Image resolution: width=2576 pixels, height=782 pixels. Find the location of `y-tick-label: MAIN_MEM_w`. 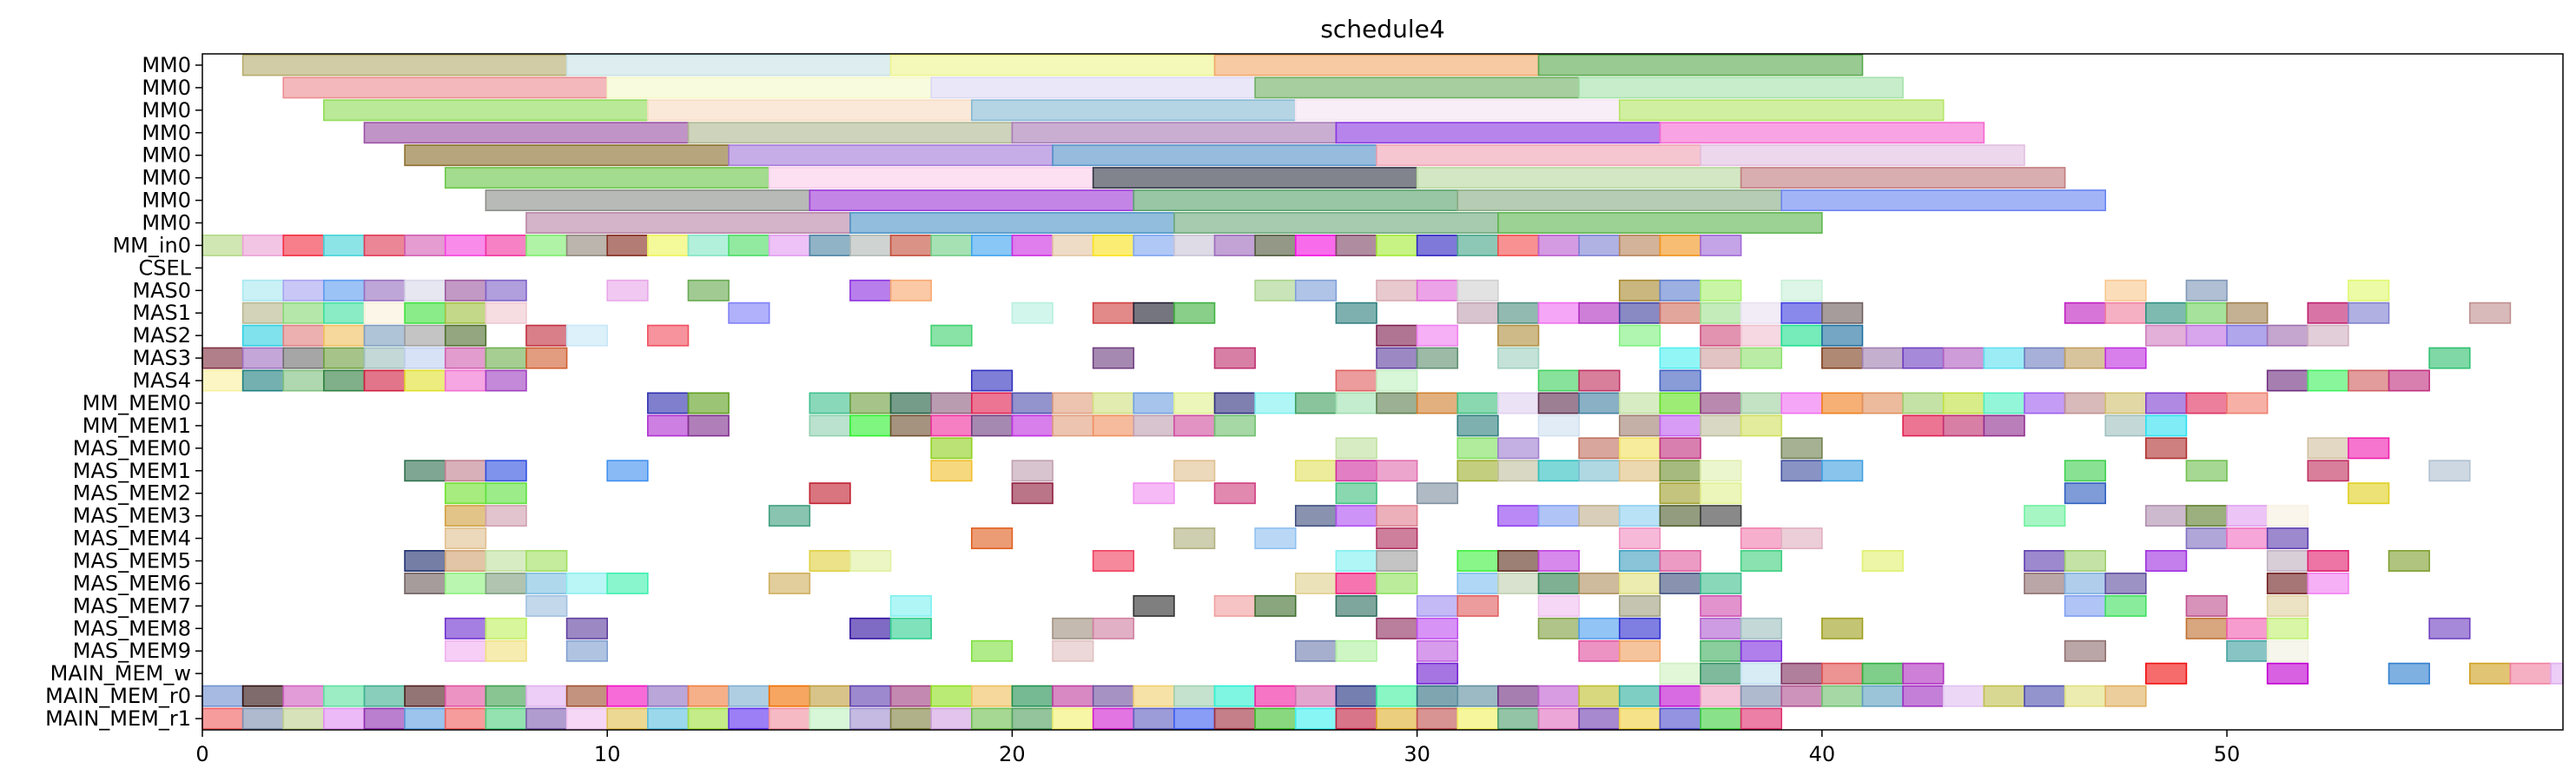

y-tick-label: MAIN_MEM_w is located at coordinates (120, 673).